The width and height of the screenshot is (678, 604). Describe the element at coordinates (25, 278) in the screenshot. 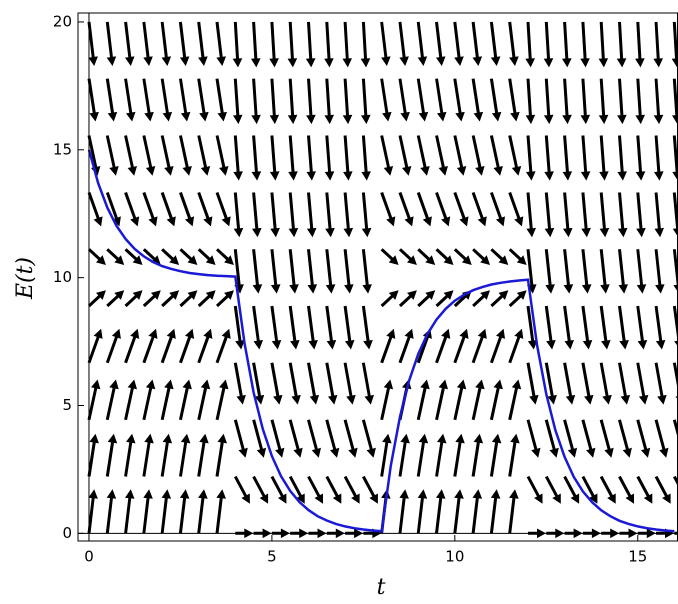

I see `y-axis-label: E(t)` at that location.